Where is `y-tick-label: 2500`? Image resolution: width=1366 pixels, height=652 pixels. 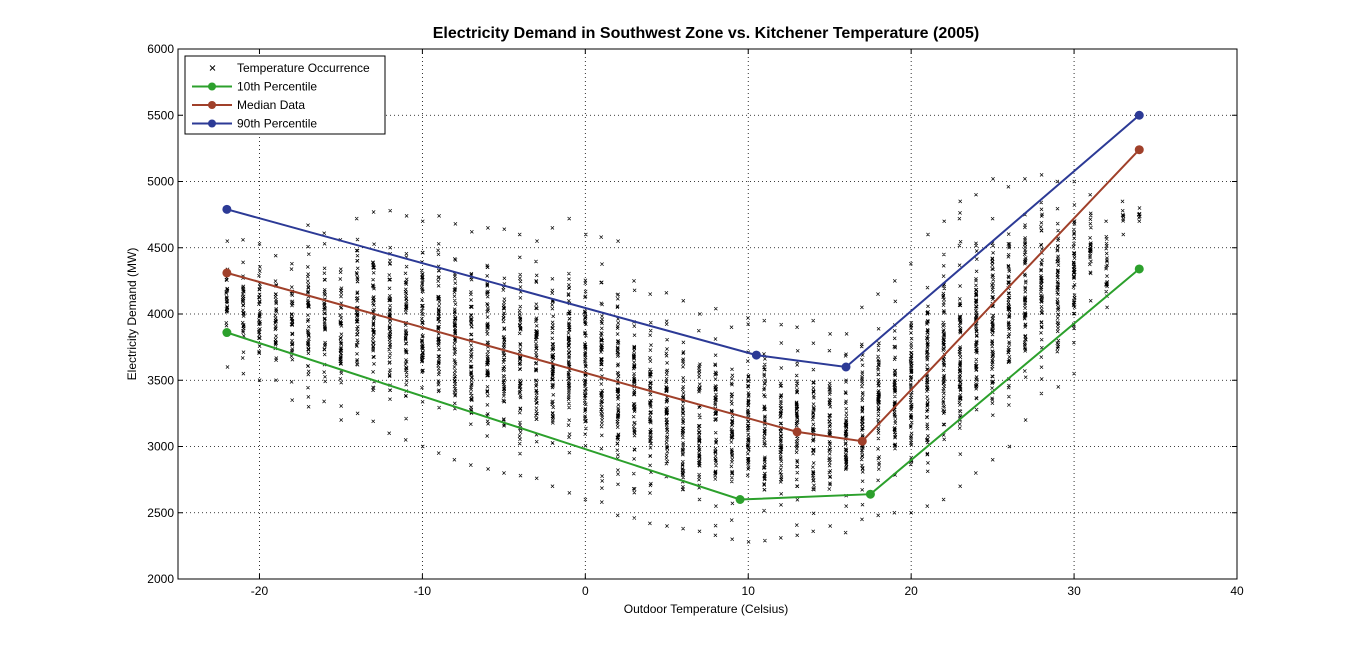
y-tick-label: 2500 is located at coordinates (160, 513).